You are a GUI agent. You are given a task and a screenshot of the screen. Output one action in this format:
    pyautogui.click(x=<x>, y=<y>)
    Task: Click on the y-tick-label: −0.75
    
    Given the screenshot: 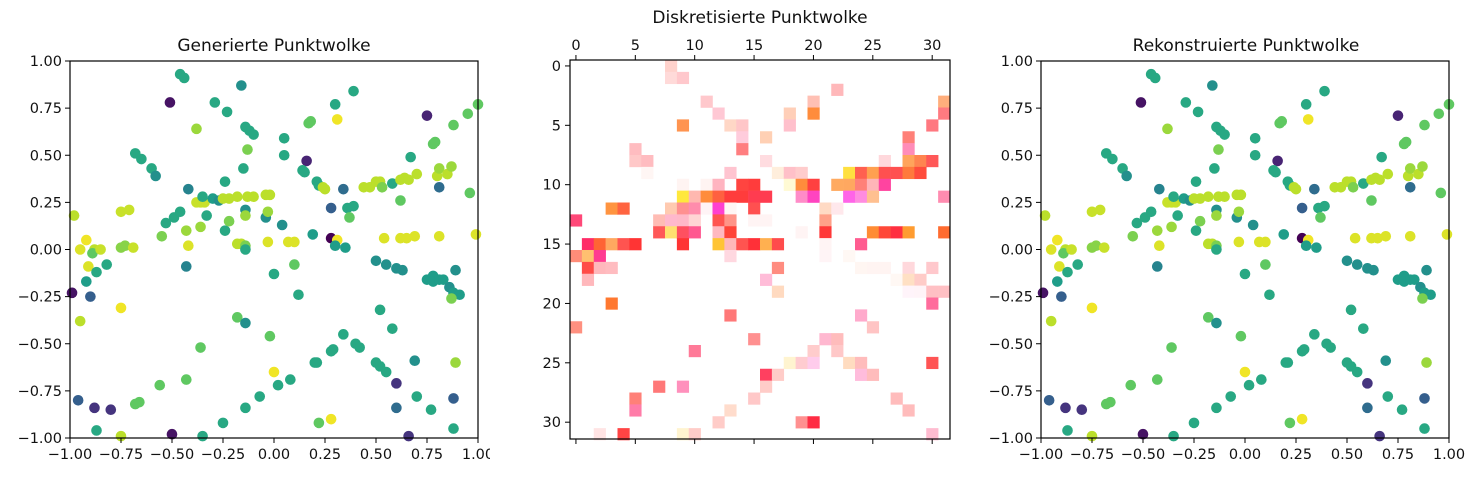 What is the action you would take?
    pyautogui.click(x=1011, y=392)
    